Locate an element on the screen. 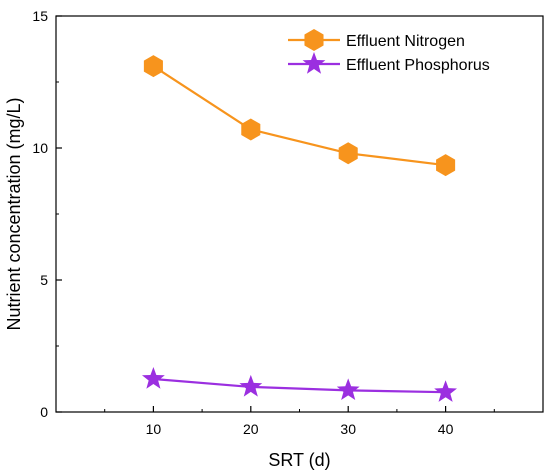 The width and height of the screenshot is (550, 474). series-effluent-nitrogen is located at coordinates (299, 116).